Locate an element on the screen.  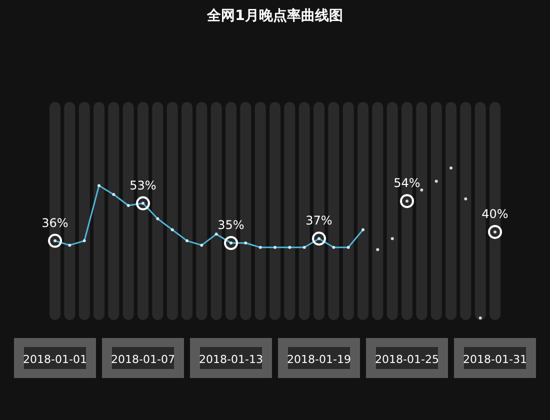
data-label: 40% is located at coordinates (495, 213).